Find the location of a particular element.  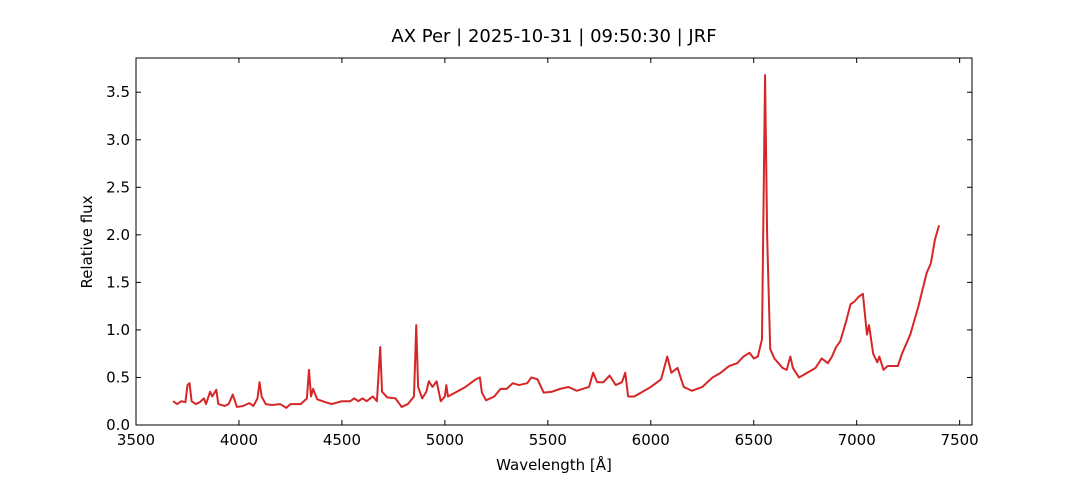

x-axis-label: Wavelength [Å] is located at coordinates (554, 464).